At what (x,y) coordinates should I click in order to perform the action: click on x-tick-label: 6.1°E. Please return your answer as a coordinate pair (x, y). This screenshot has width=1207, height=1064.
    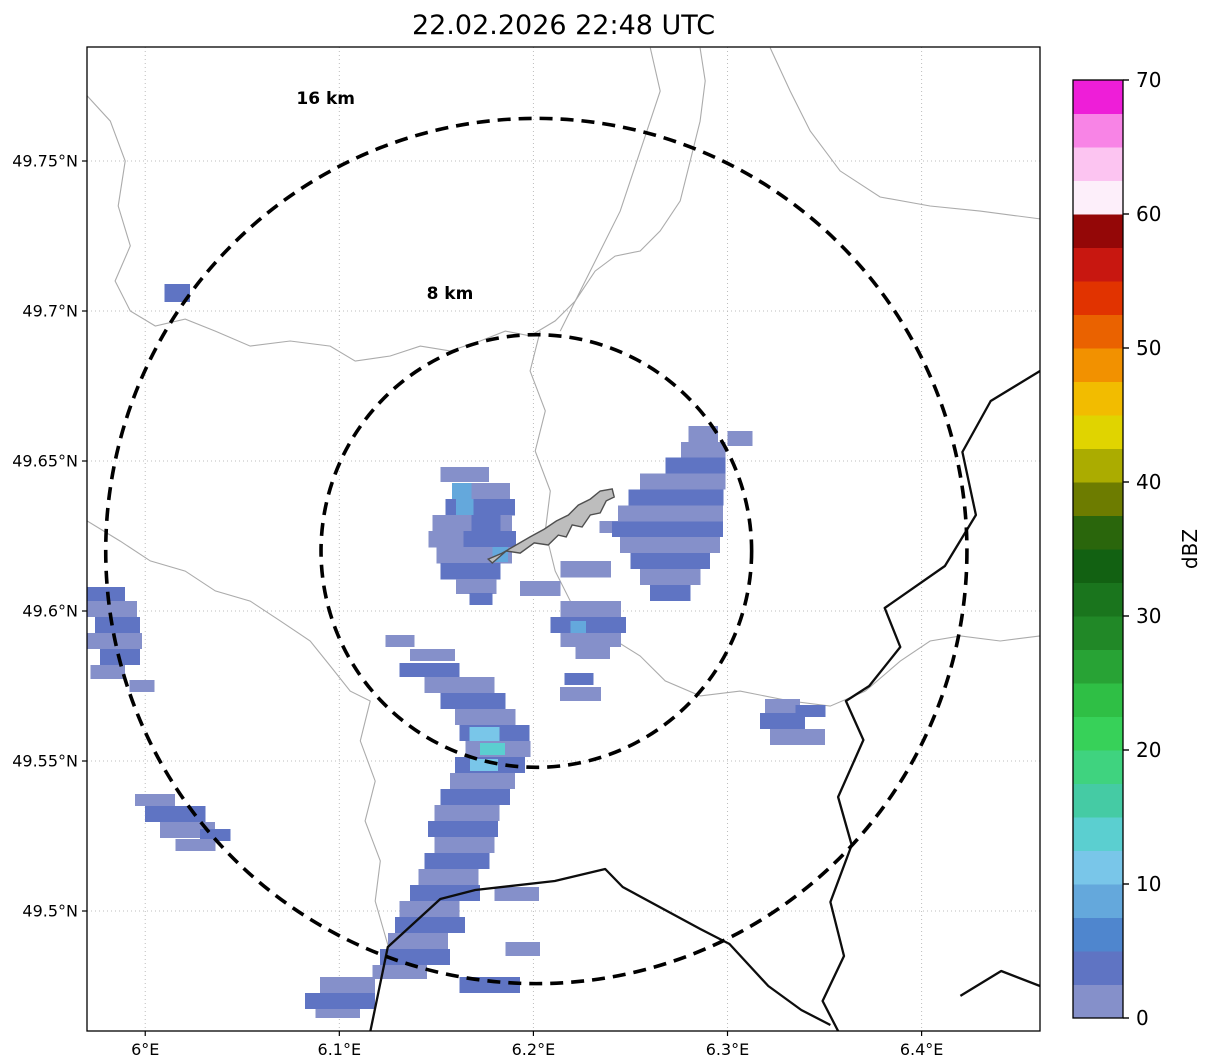
    Looking at the image, I should click on (340, 1049).